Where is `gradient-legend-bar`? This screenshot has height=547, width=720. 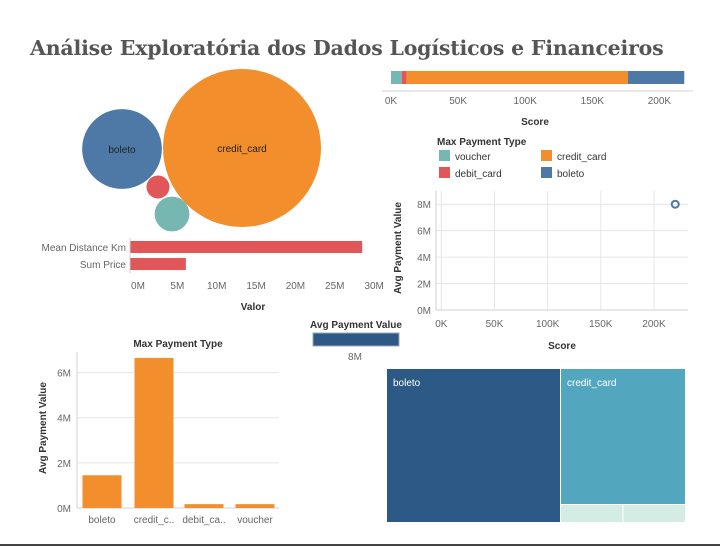 gradient-legend-bar is located at coordinates (356, 339).